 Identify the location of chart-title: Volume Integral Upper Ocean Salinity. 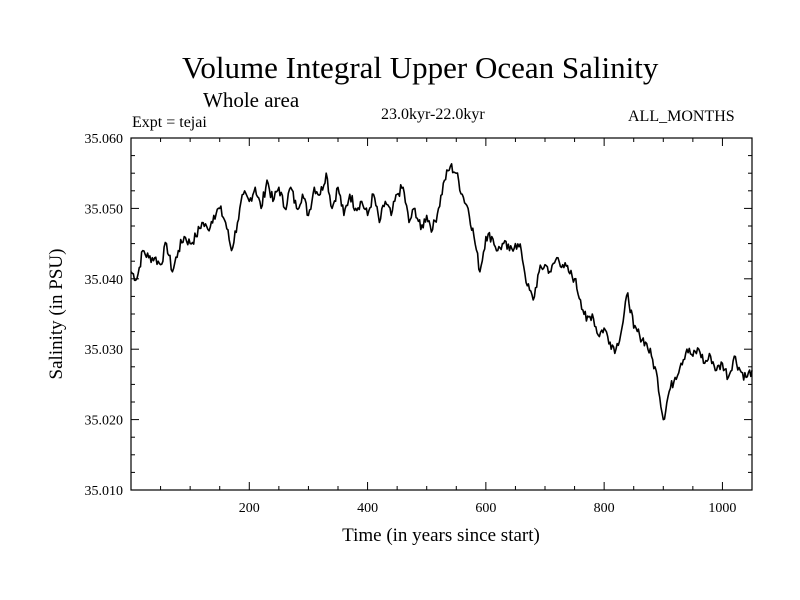
(420, 67).